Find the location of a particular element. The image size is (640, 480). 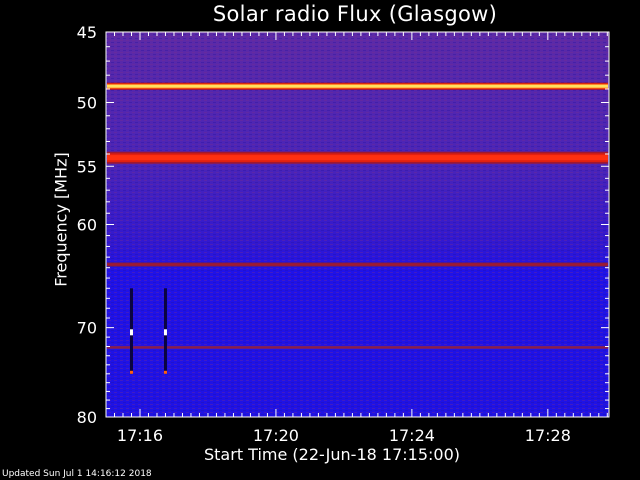

spike-1-peak is located at coordinates (165, 332).